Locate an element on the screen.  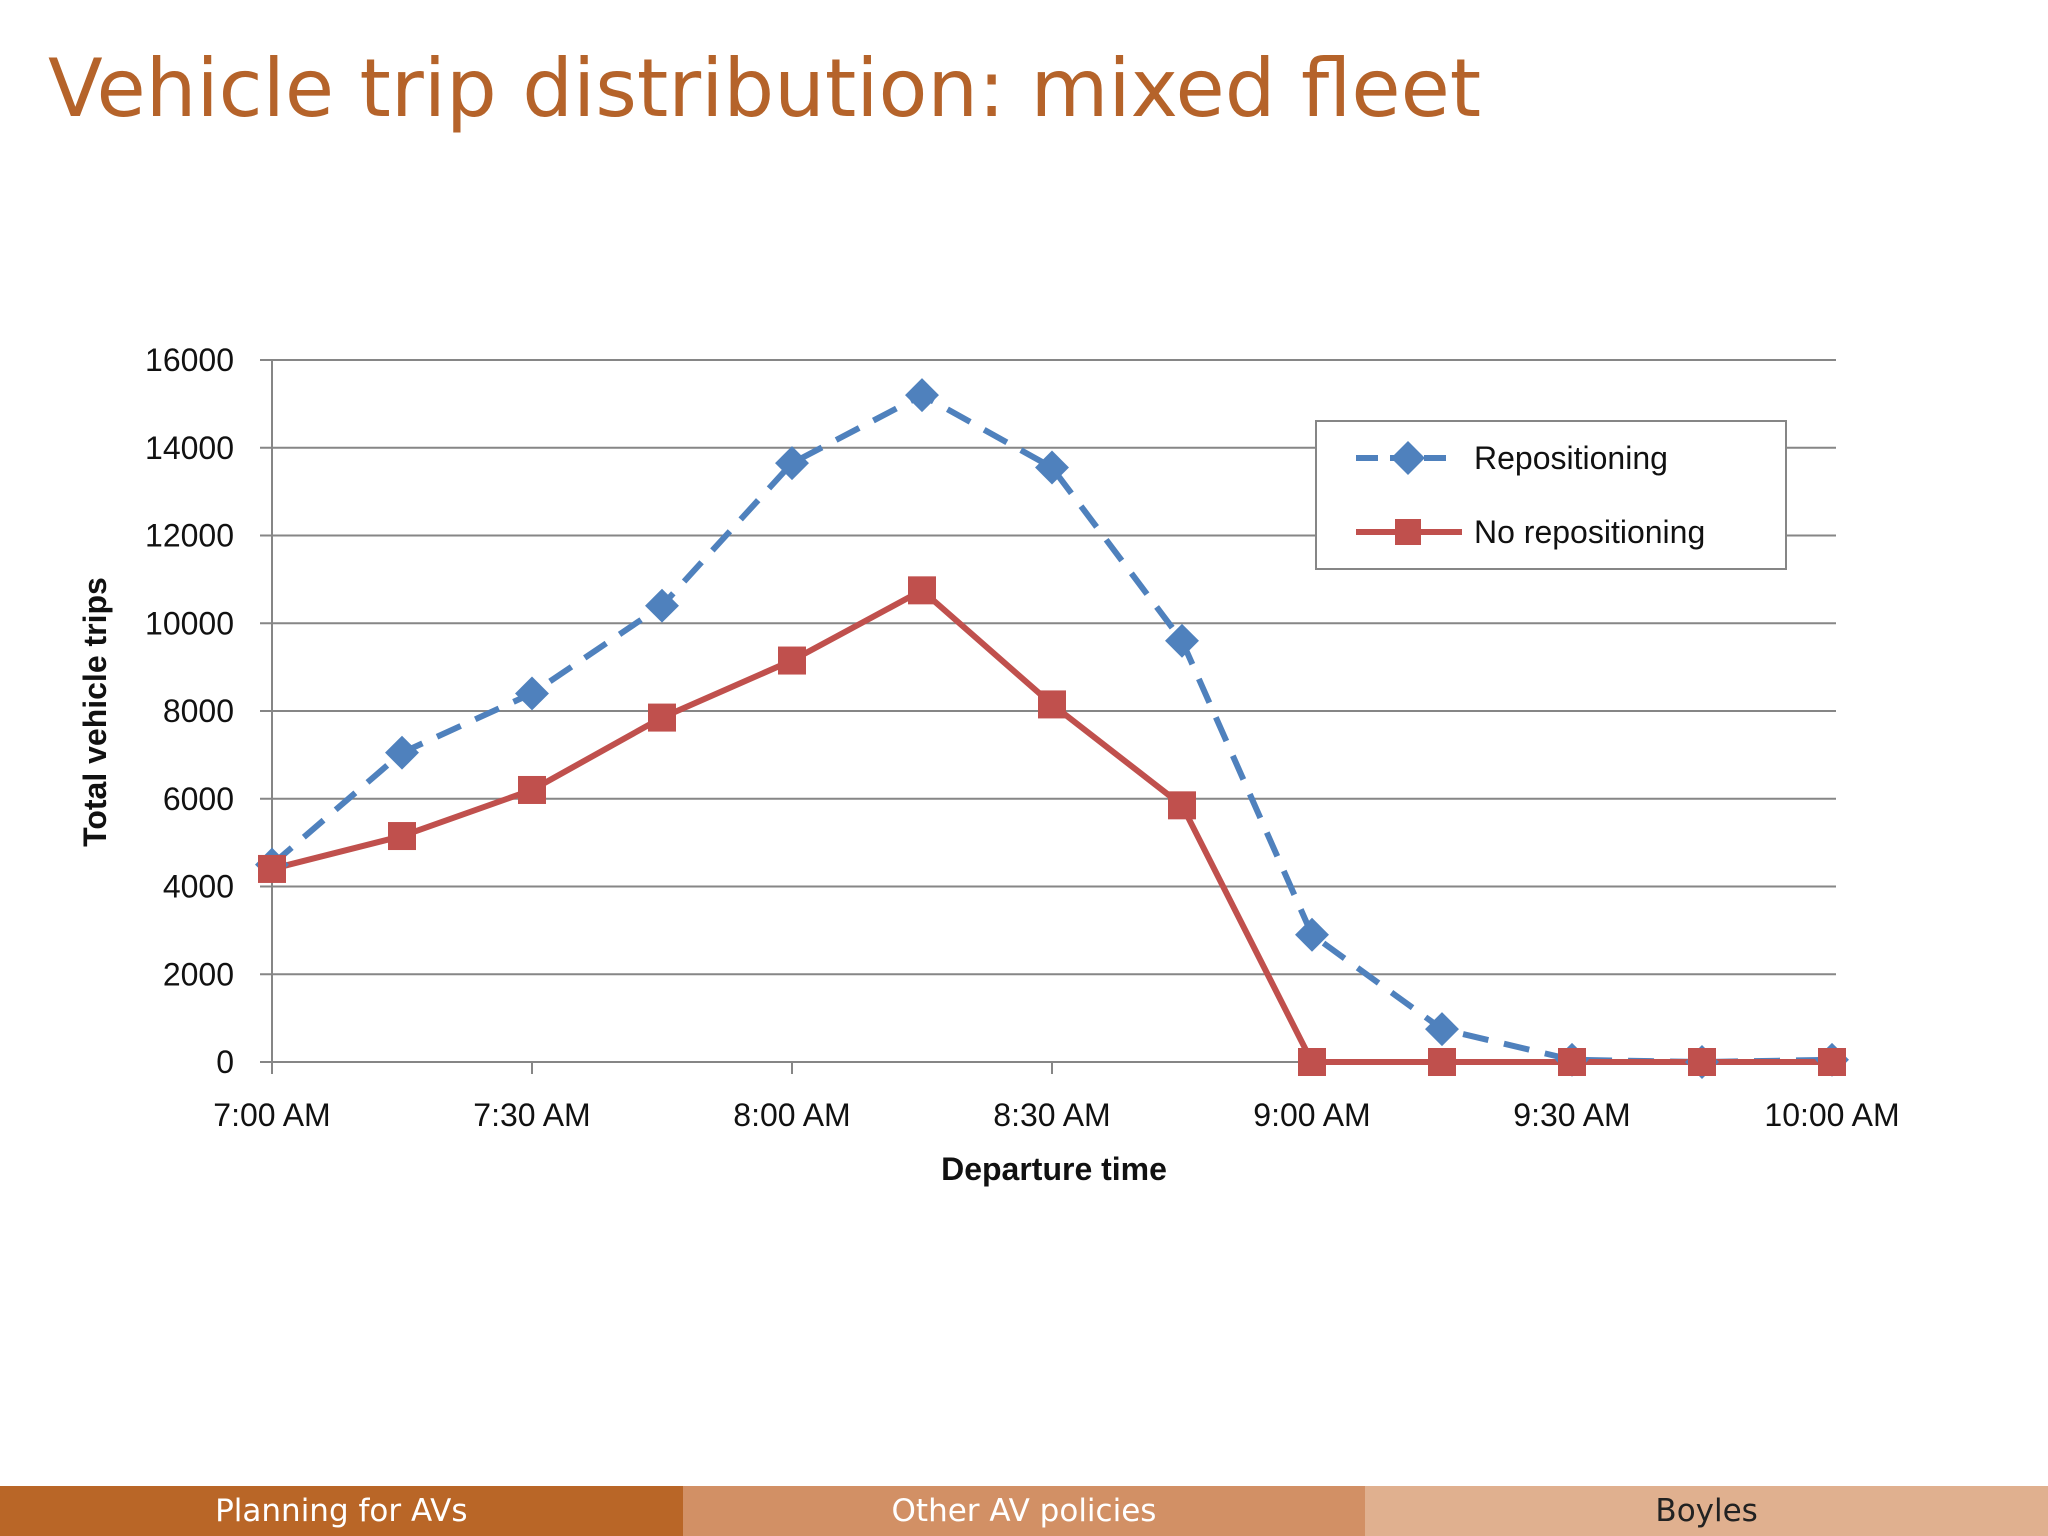
footer-section-topic: Other AV policies is located at coordinates (1024, 1511).